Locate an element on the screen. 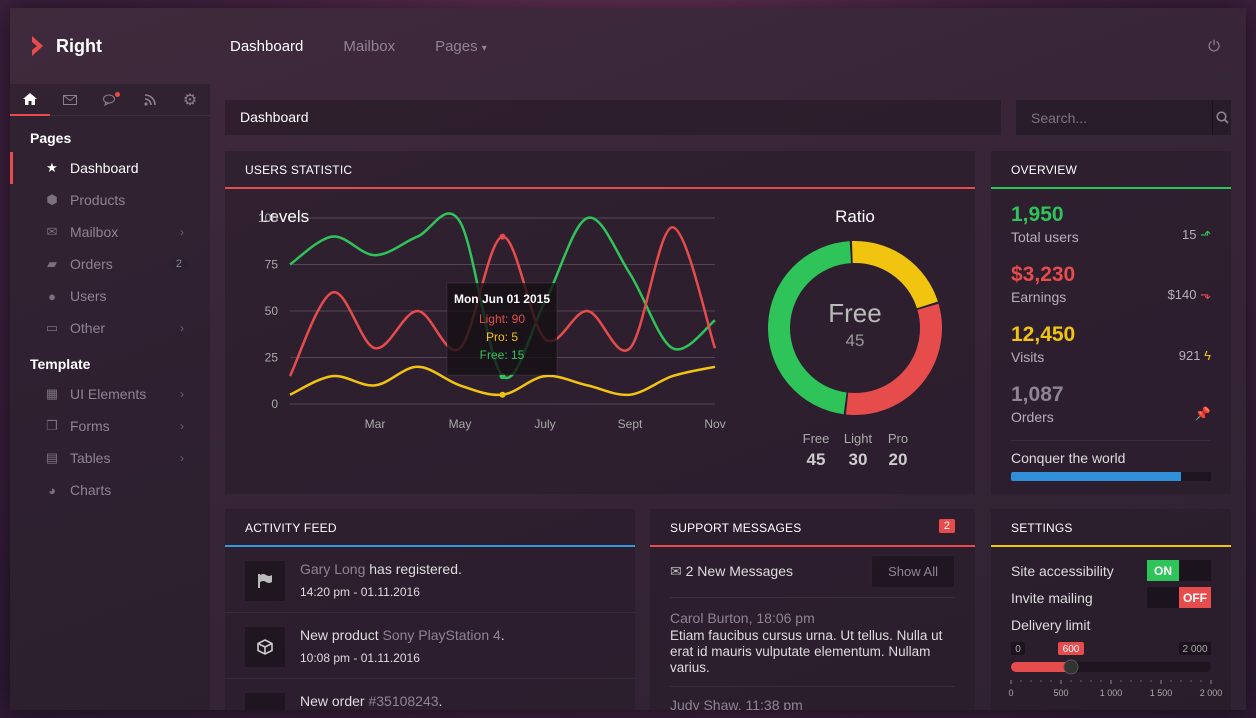 This screenshot has height=718, width=1256. slider-min-label: 0 is located at coordinates (1018, 649).